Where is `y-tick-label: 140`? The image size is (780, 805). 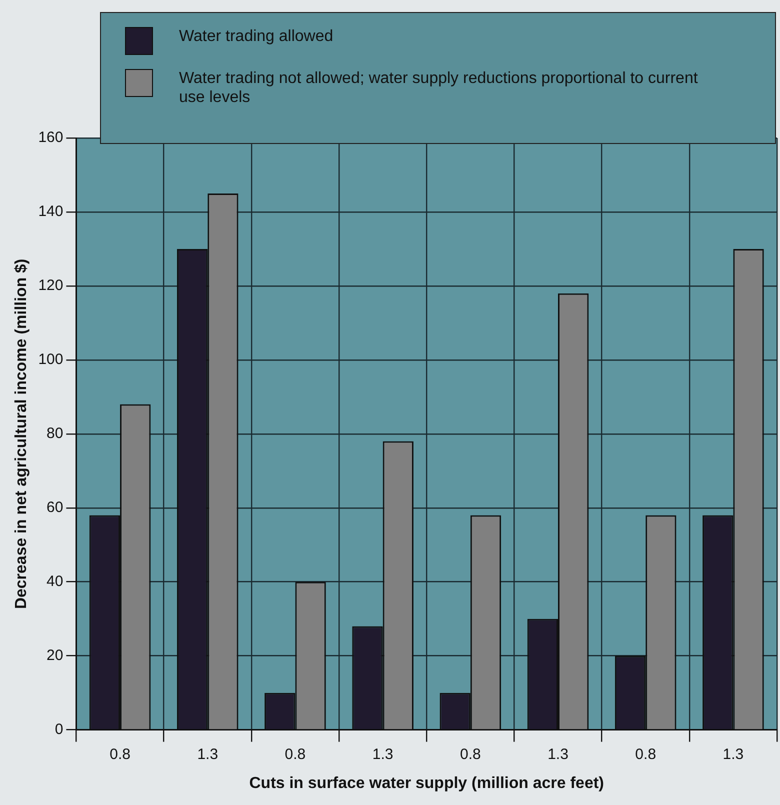
y-tick-label: 140 is located at coordinates (51, 211).